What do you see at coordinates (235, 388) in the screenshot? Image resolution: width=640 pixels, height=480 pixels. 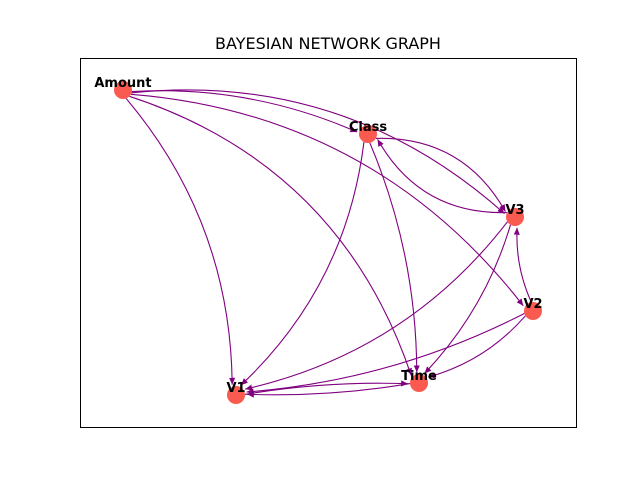 I see `node-label-v1: V1` at bounding box center [235, 388].